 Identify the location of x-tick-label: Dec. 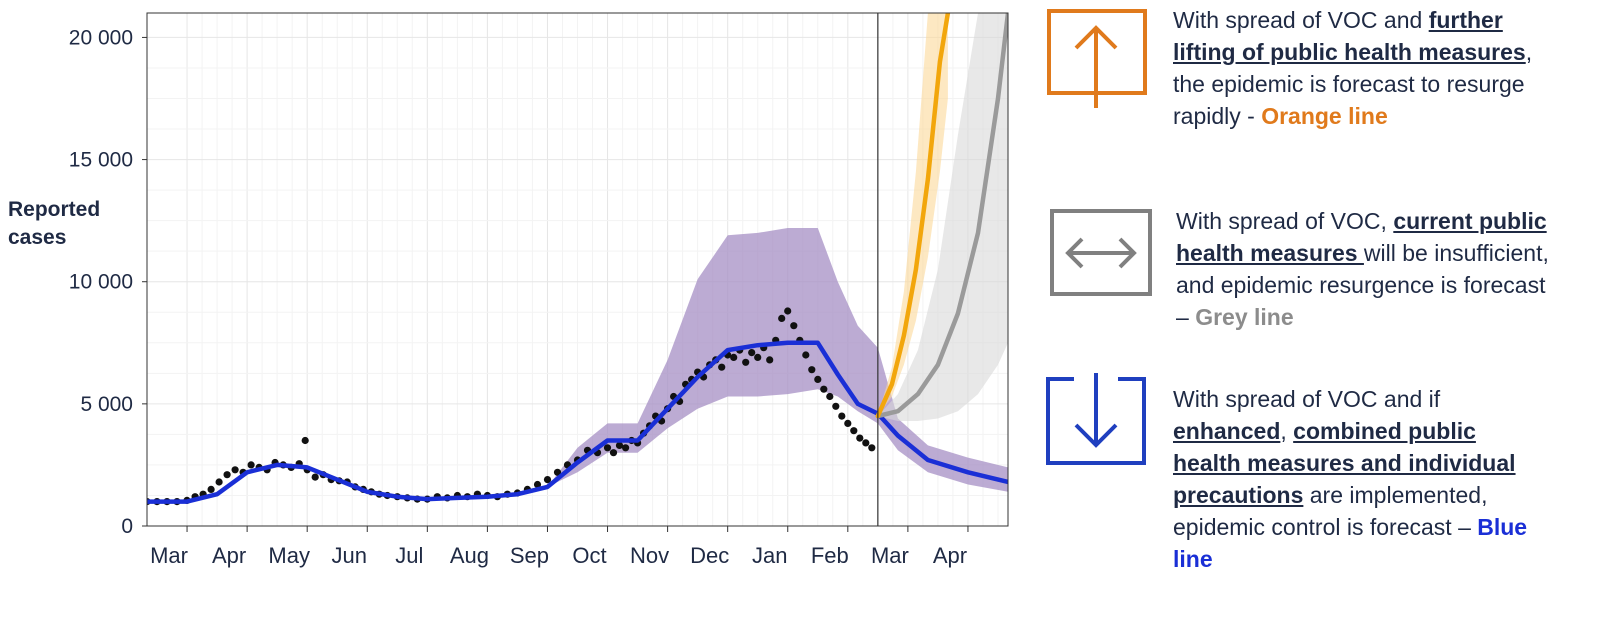
(709, 555).